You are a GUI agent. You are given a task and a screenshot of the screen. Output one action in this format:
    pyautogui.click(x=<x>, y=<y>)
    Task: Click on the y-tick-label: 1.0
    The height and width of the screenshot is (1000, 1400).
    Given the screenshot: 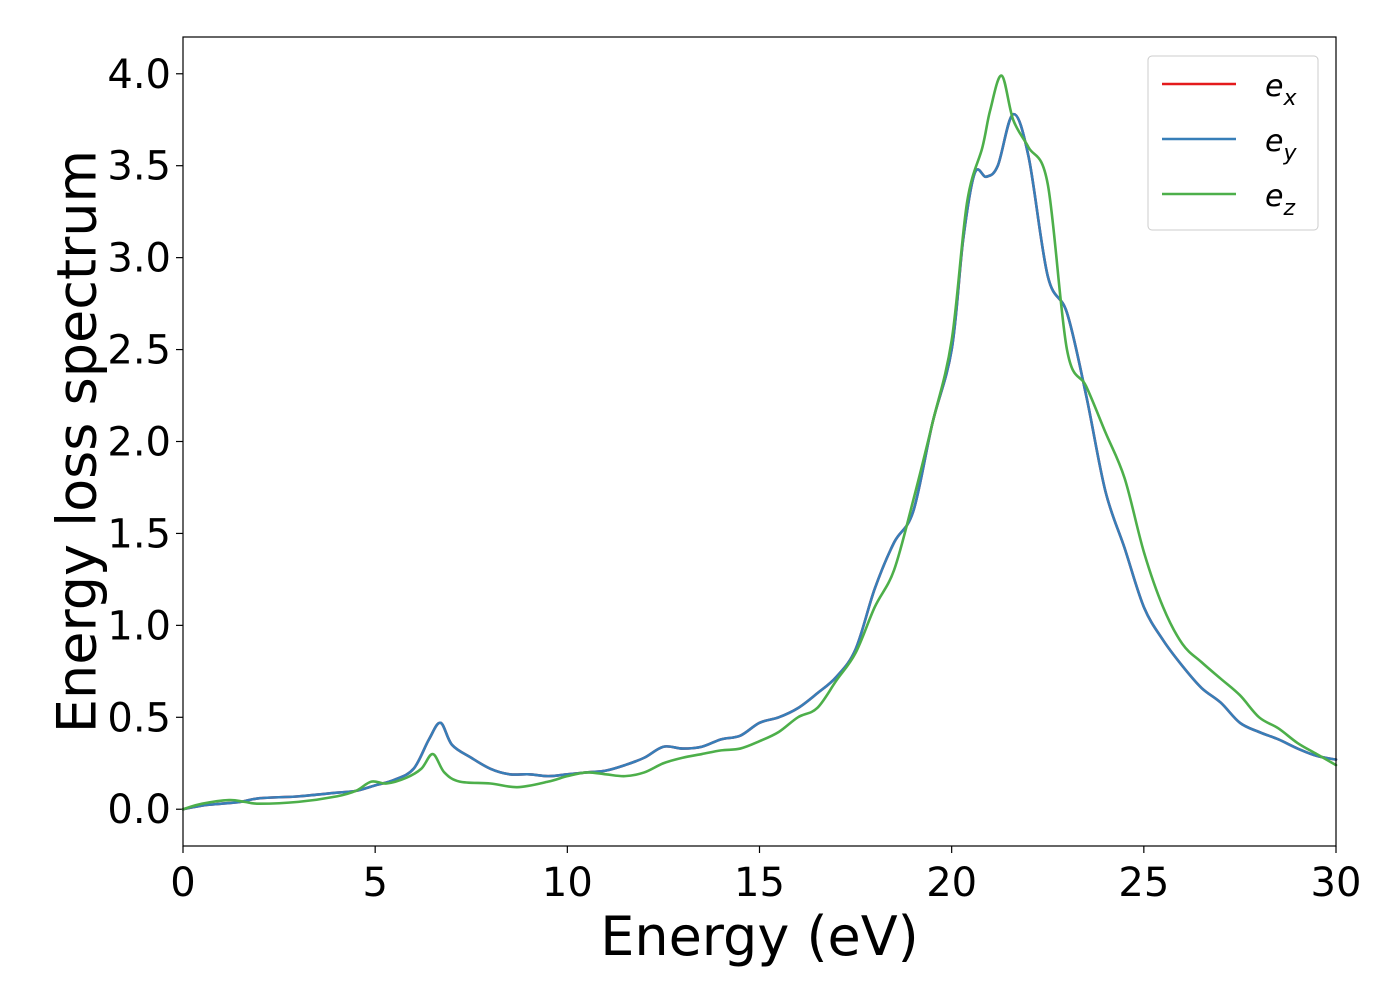 What is the action you would take?
    pyautogui.click(x=139, y=626)
    